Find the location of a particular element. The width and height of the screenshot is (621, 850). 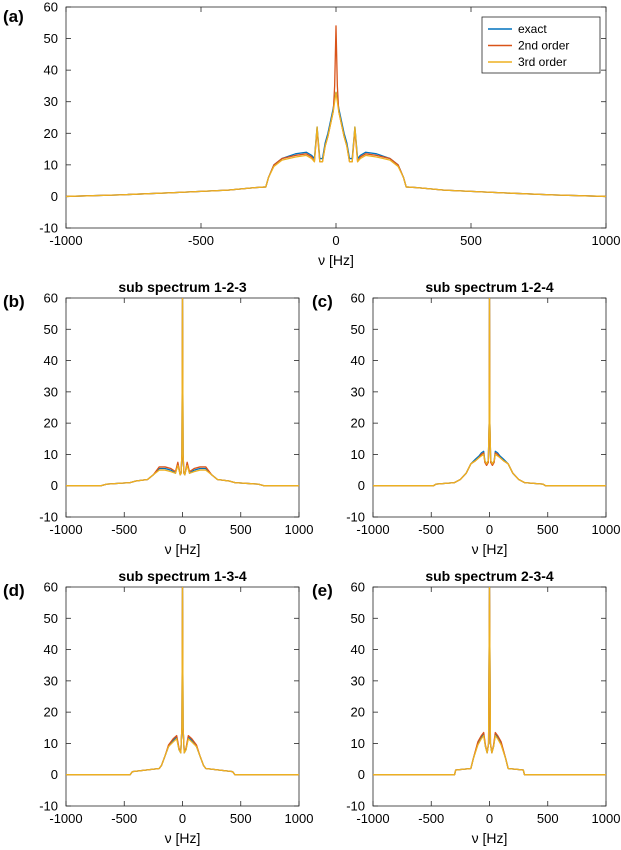

panel-label: (c) is located at coordinates (322, 301).